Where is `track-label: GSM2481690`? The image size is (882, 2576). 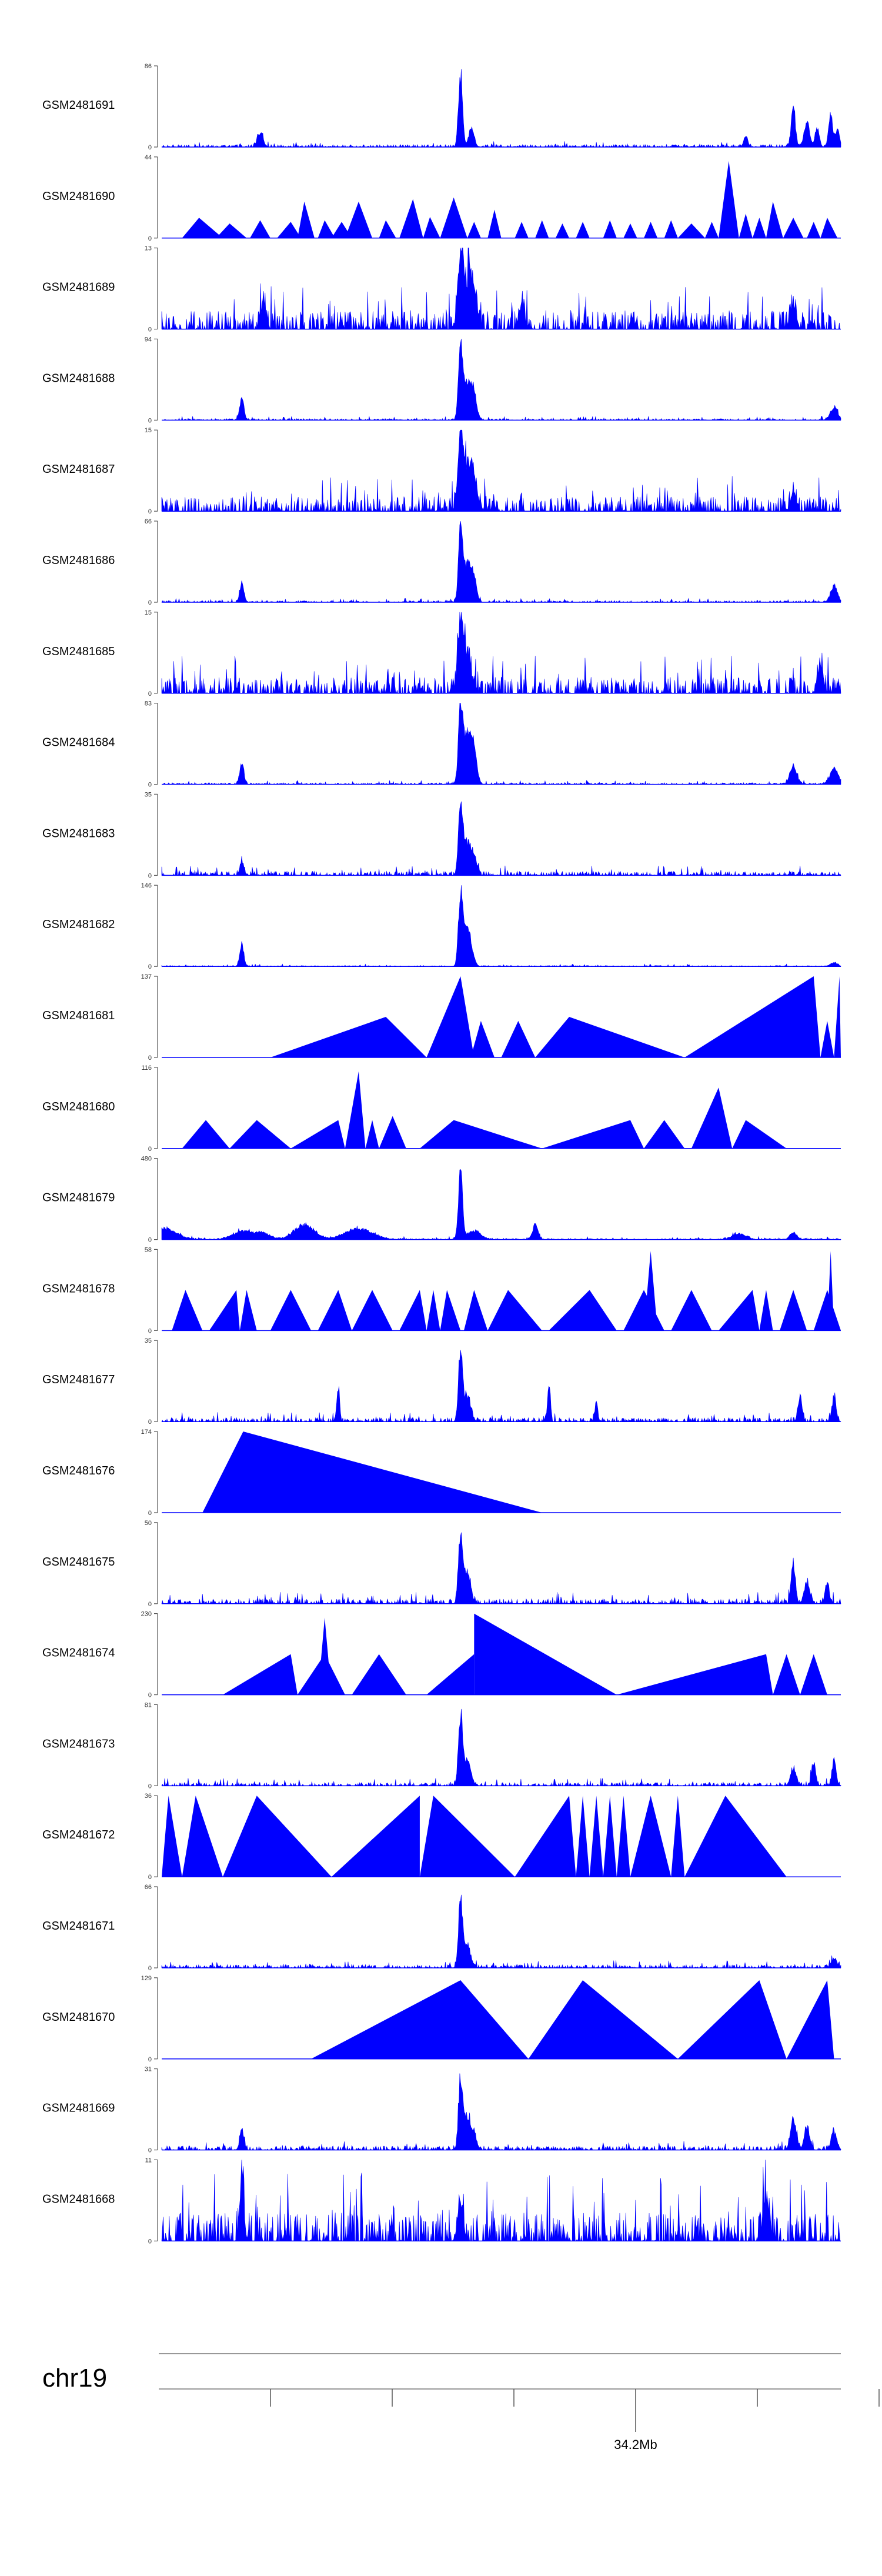 track-label: GSM2481690 is located at coordinates (78, 196).